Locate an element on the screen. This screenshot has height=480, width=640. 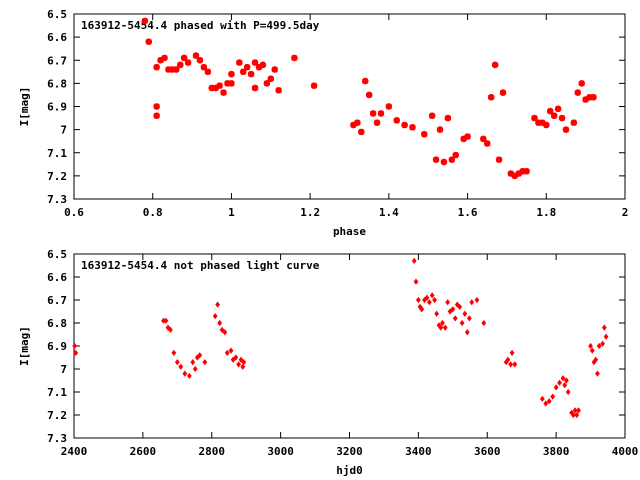
y-tick-label: 7.2 is located at coordinates (57, 176).